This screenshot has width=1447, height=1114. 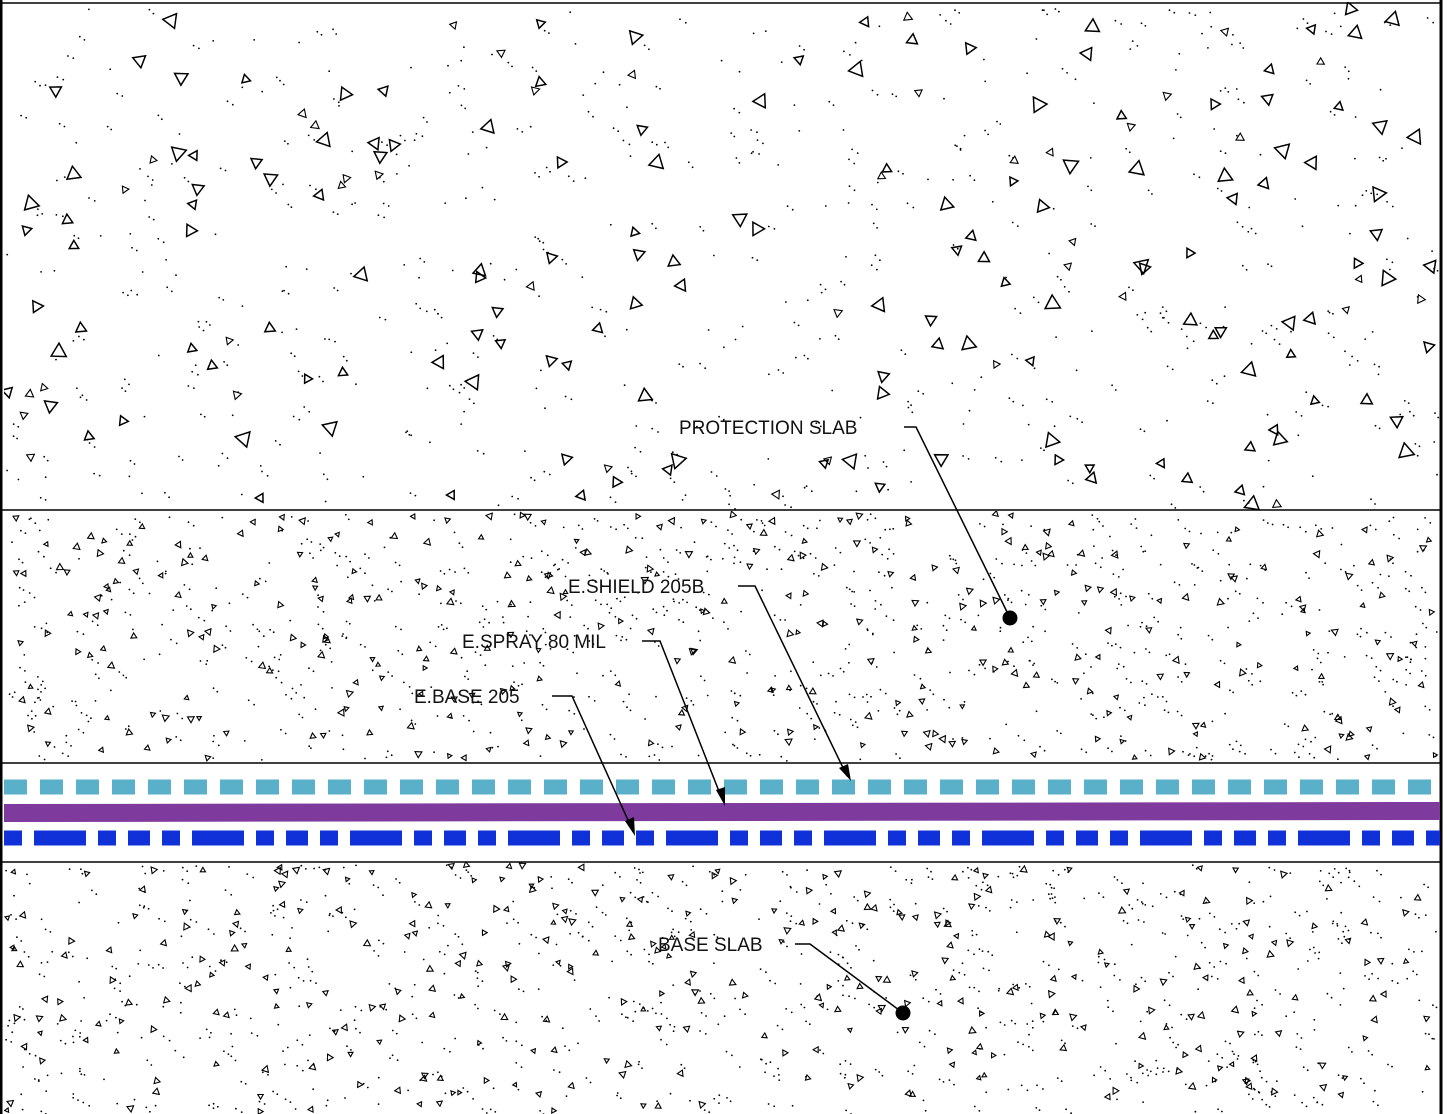 What do you see at coordinates (534, 642) in the screenshot?
I see `callout-label: E.SPRAY 80 MIL` at bounding box center [534, 642].